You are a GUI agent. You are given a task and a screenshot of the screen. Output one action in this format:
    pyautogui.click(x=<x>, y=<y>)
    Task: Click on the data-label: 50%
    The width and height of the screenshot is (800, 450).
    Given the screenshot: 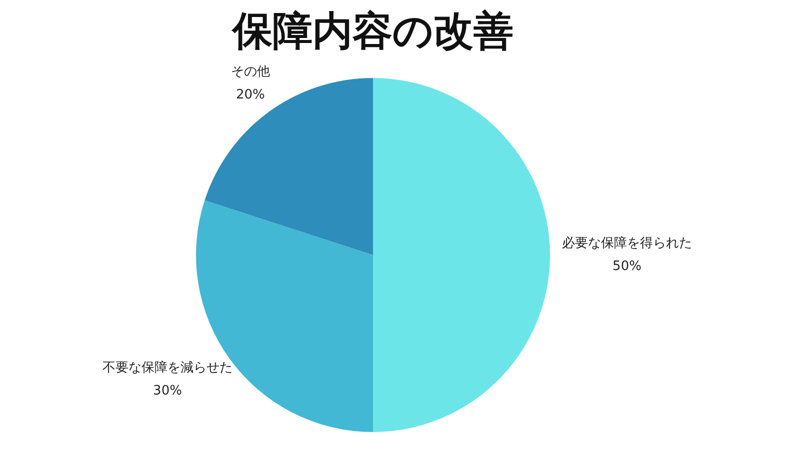 What is the action you would take?
    pyautogui.click(x=627, y=266)
    